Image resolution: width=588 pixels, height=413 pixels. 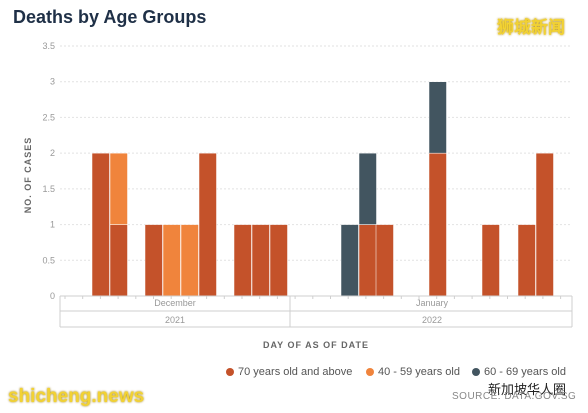 What do you see at coordinates (316, 345) in the screenshot?
I see `x-axis-title: DAY OF AS OF DATE` at bounding box center [316, 345].